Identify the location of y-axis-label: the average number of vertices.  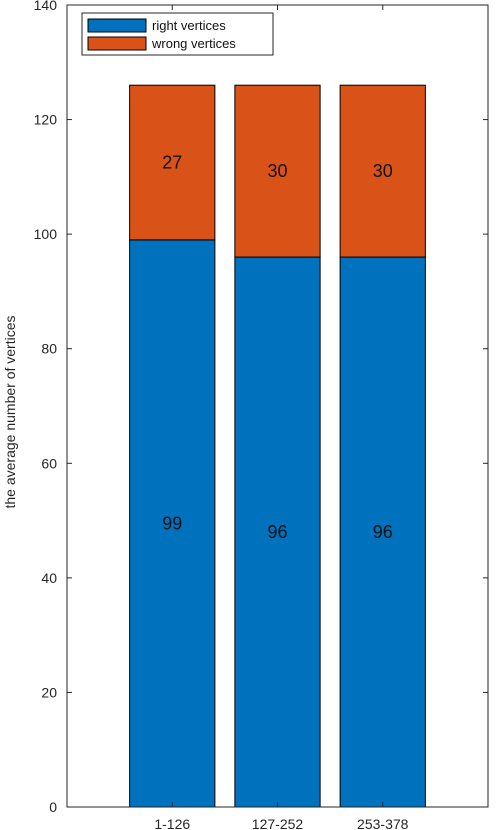
(10, 412).